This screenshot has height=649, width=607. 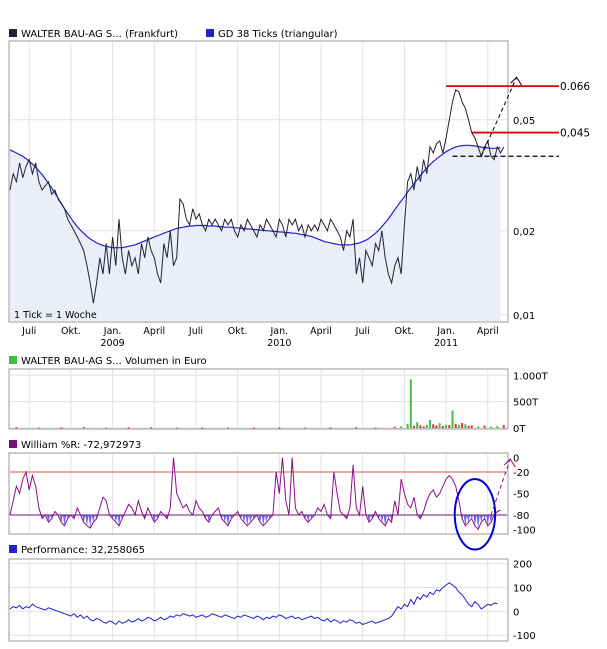 What do you see at coordinates (55, 315) in the screenshot?
I see `tick-note: 1 Tick = 1 Woche` at bounding box center [55, 315].